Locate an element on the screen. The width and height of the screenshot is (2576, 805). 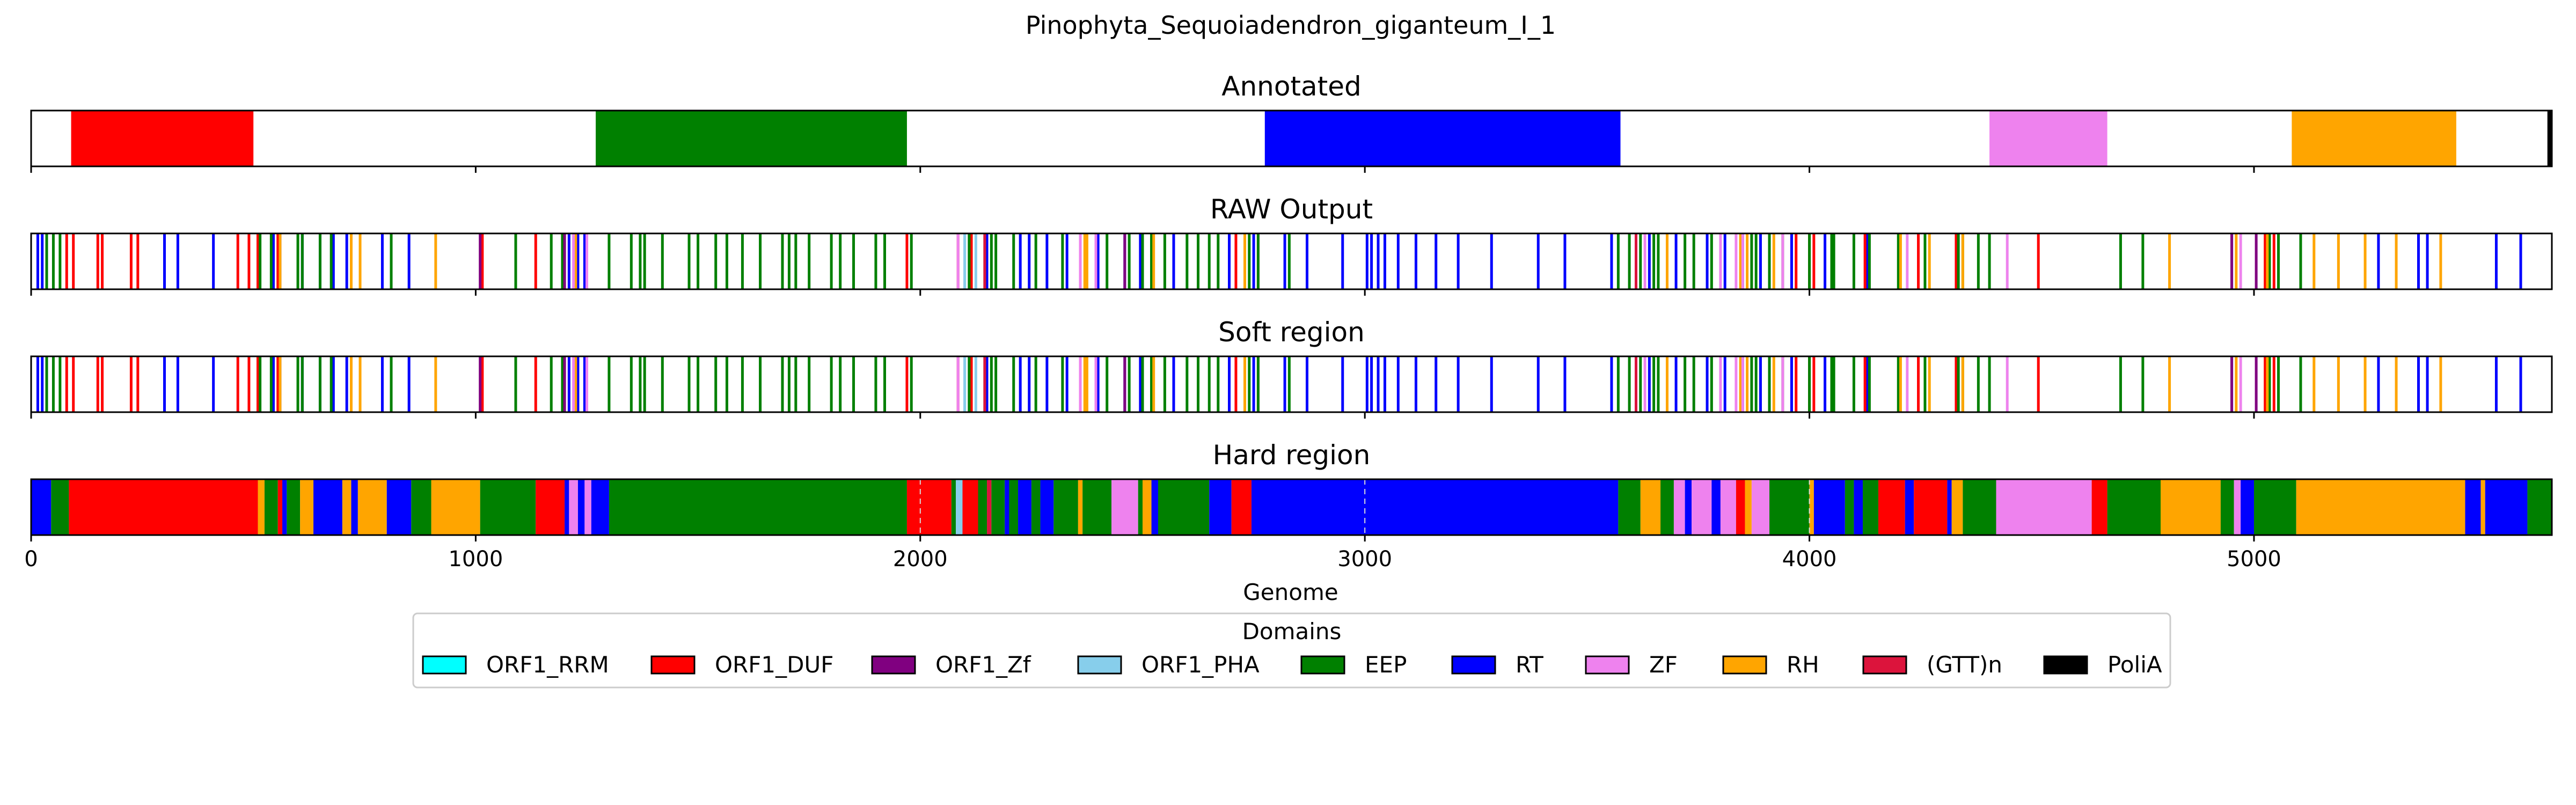
segment-orf1pha is located at coordinates (959, 507).